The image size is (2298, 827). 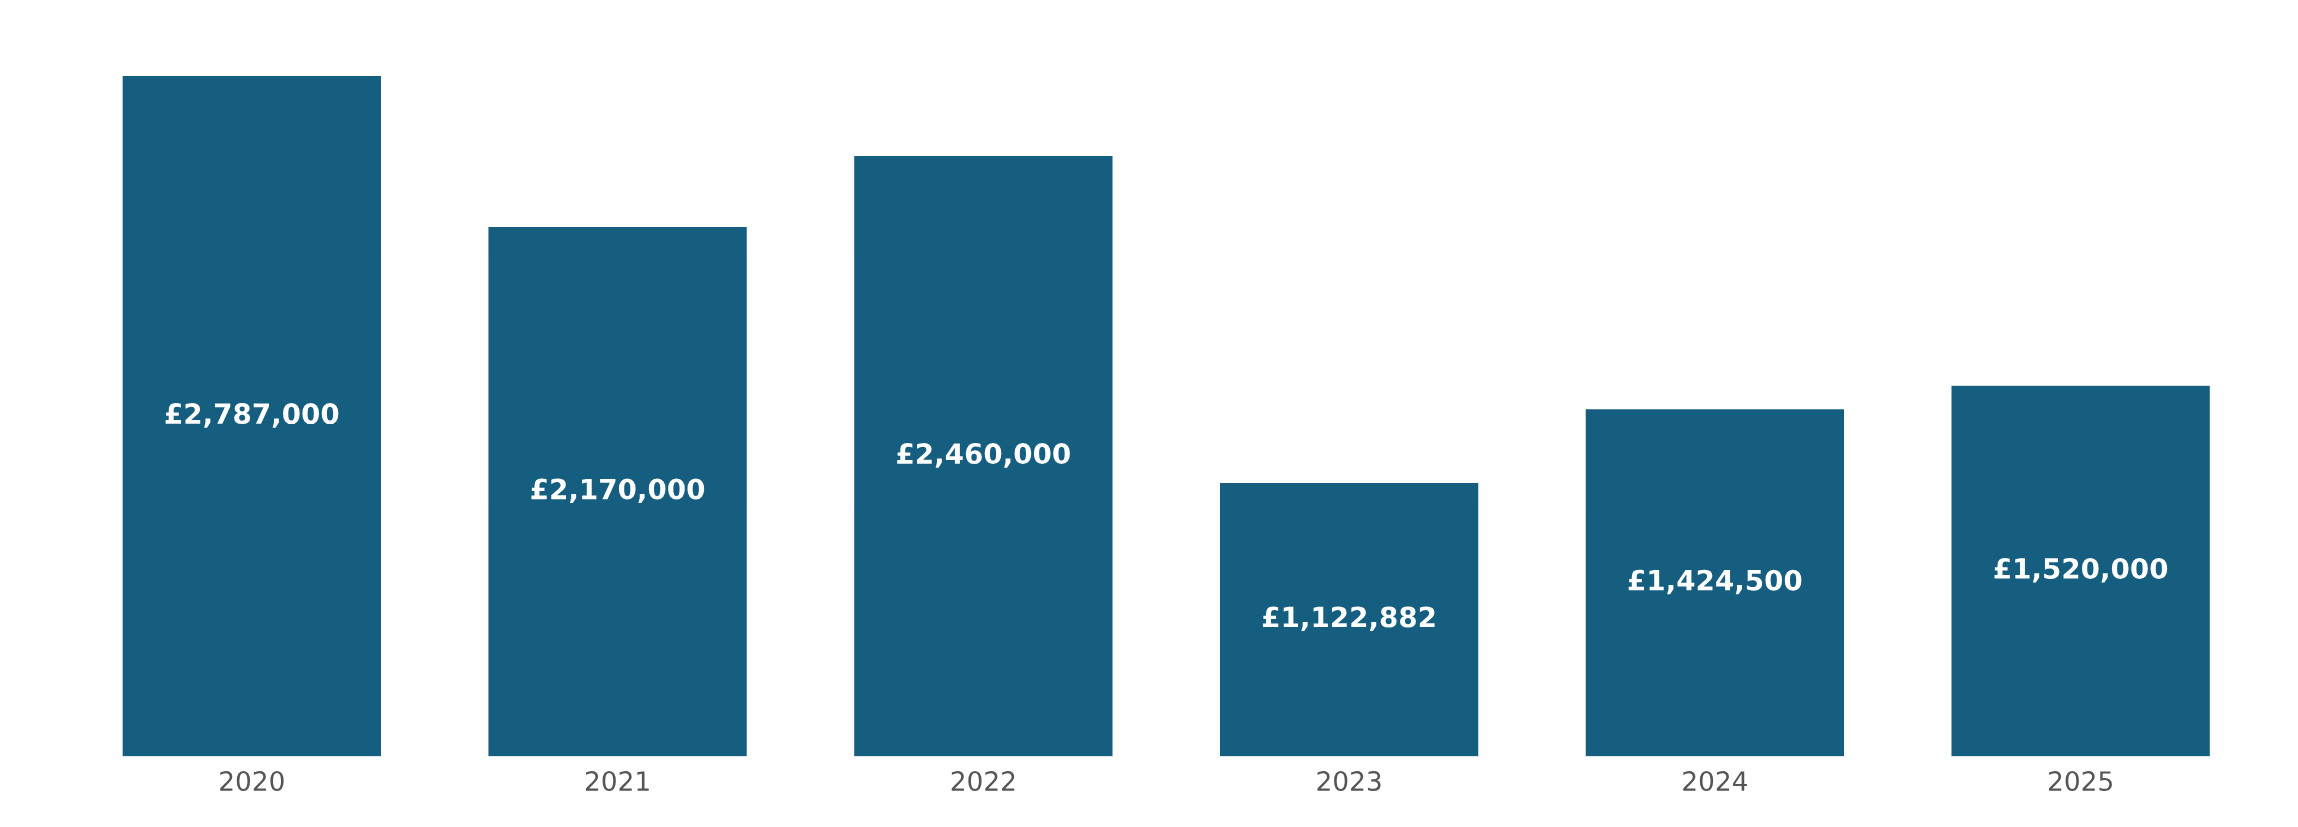 I want to click on x-tick-label: 2024, so click(x=1715, y=781).